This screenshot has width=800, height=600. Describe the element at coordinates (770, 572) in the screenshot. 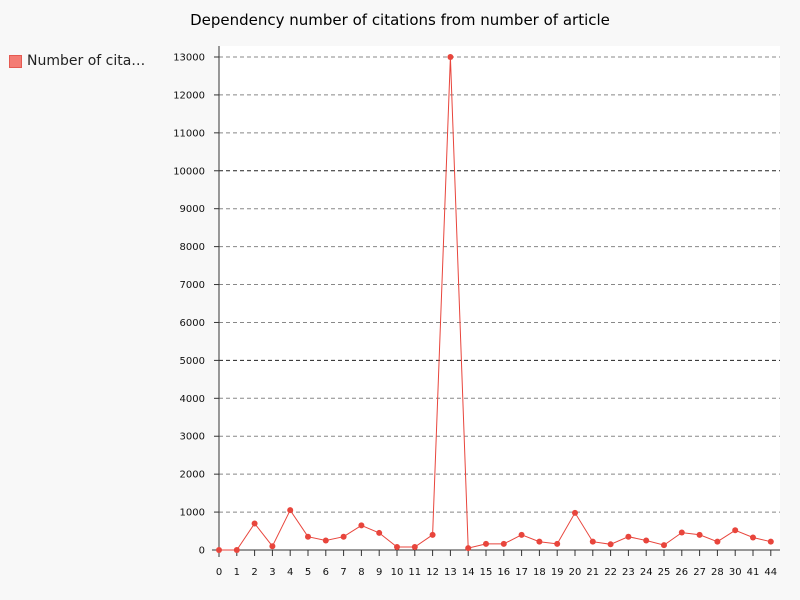

I see `x-tick-label: 44` at that location.